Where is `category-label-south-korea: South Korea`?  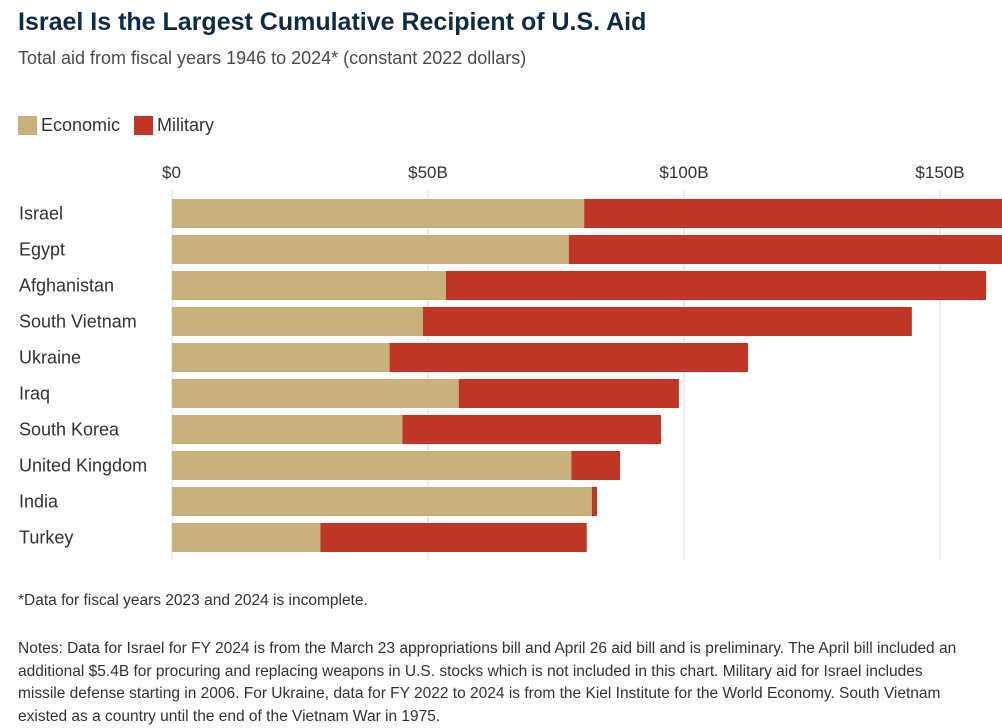 category-label-south-korea: South Korea is located at coordinates (69, 430).